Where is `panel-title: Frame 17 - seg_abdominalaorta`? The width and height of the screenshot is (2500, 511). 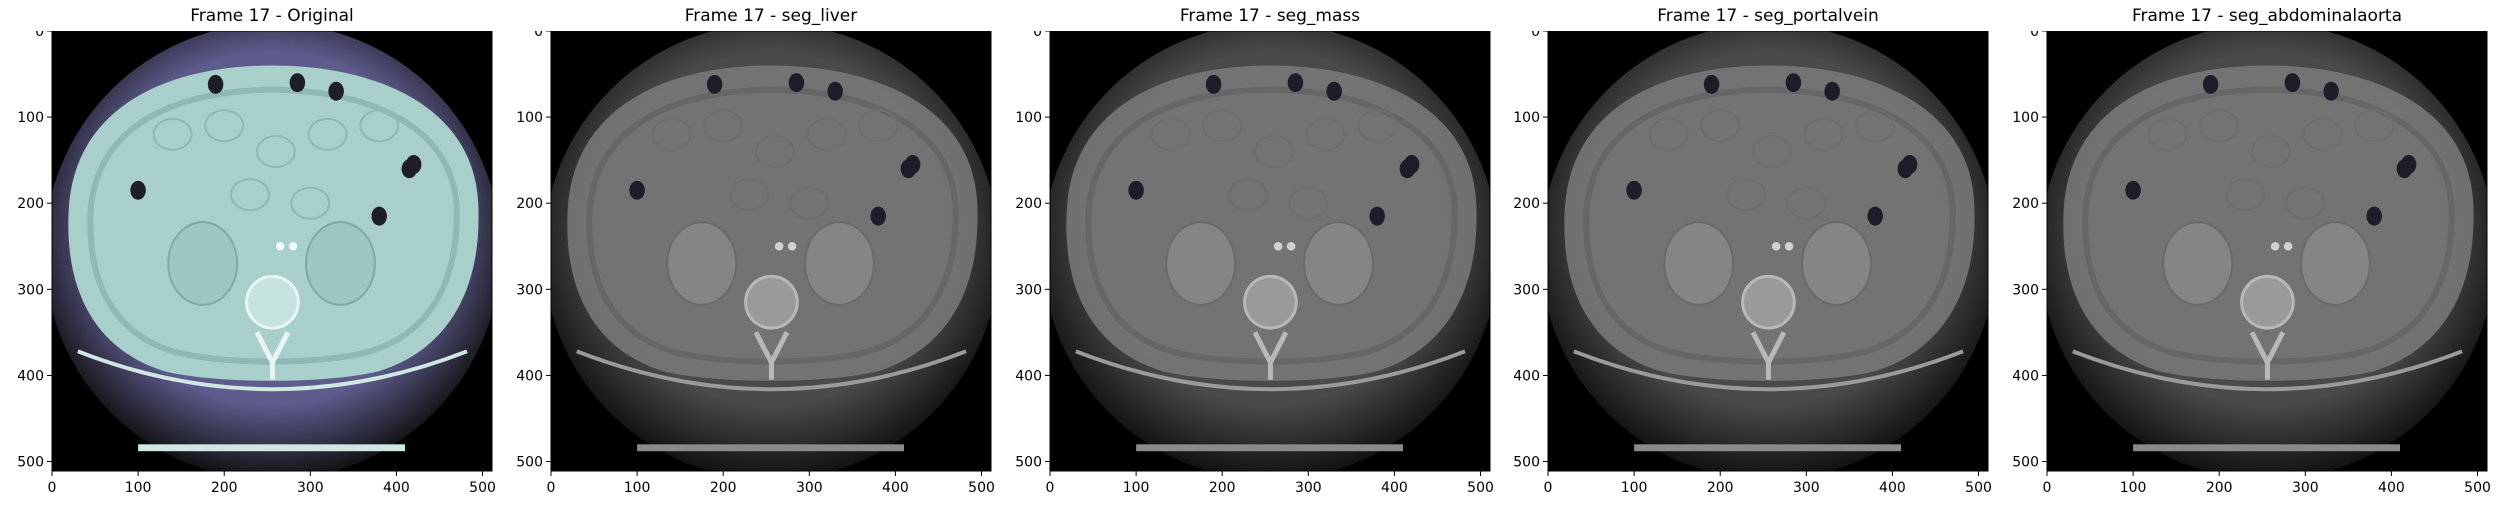 panel-title: Frame 17 - seg_abdominalaorta is located at coordinates (2267, 16).